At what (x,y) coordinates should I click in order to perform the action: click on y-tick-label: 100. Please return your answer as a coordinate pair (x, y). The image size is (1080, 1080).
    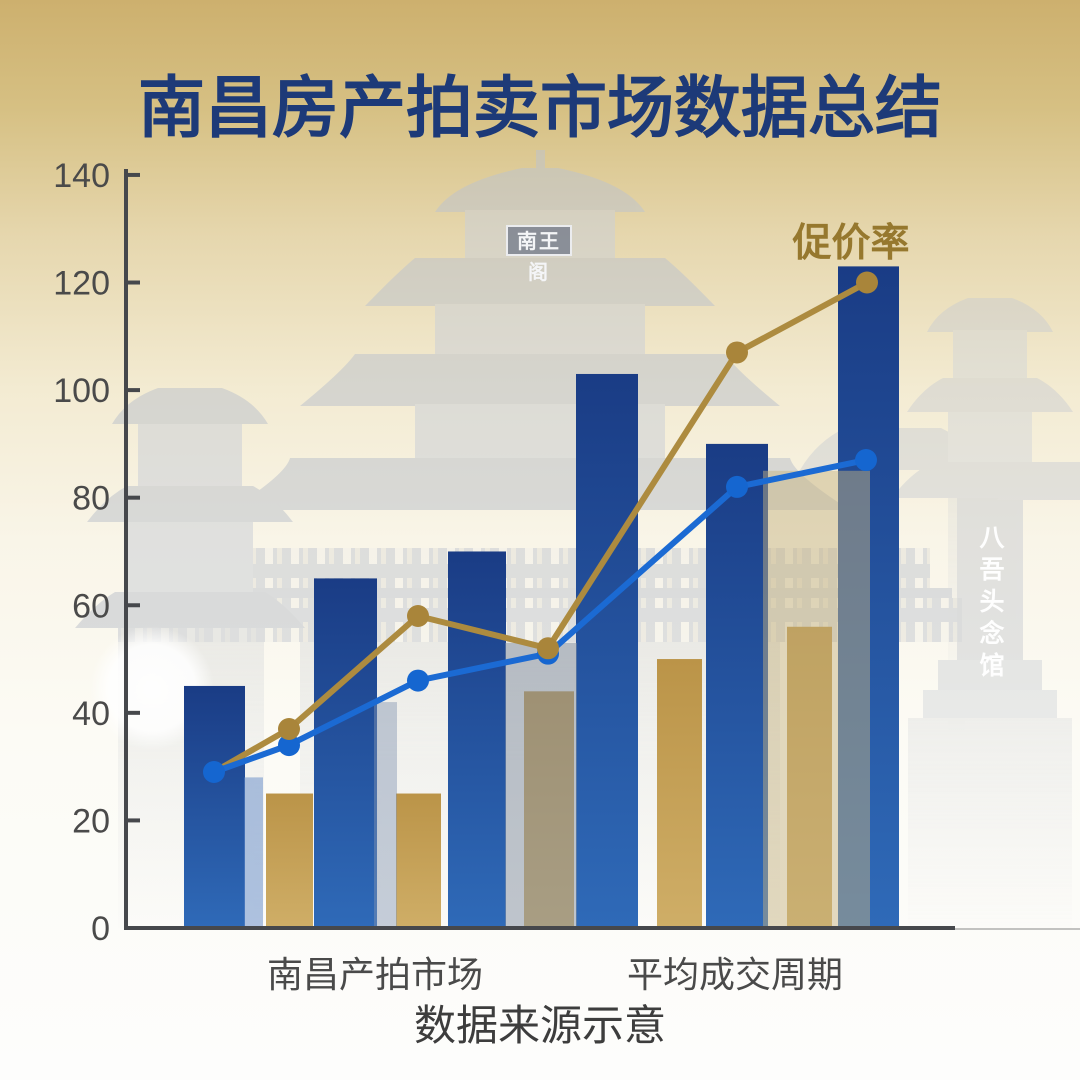
    Looking at the image, I should click on (81, 391).